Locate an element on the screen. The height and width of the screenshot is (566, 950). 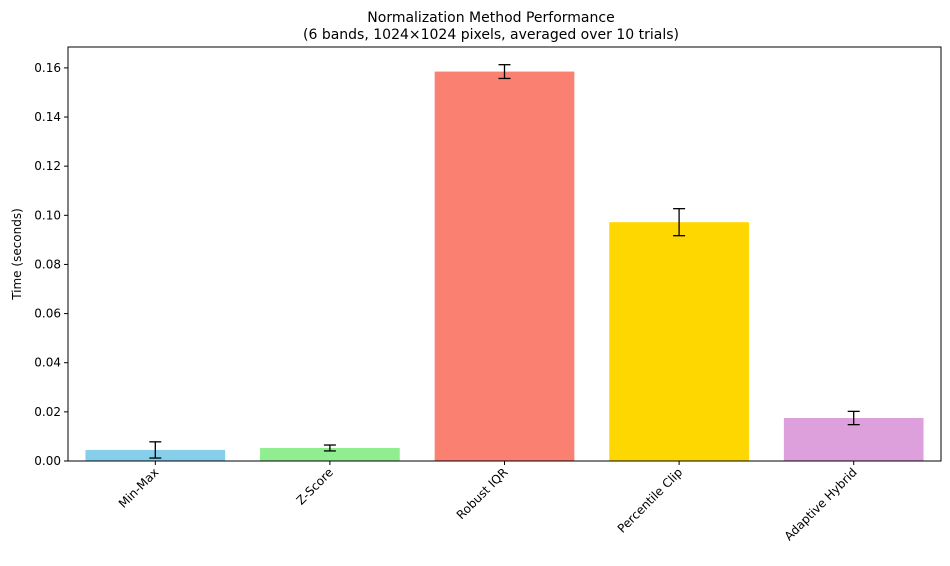
y-tick-label: 0.08 is located at coordinates (47, 264).